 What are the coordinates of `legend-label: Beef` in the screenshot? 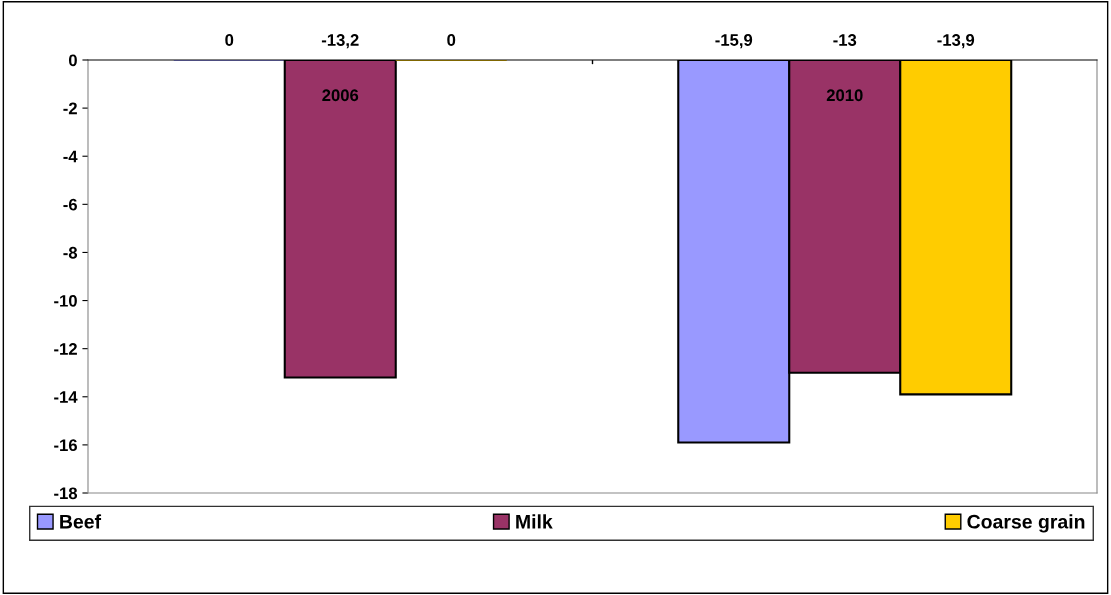 It's located at (81, 521).